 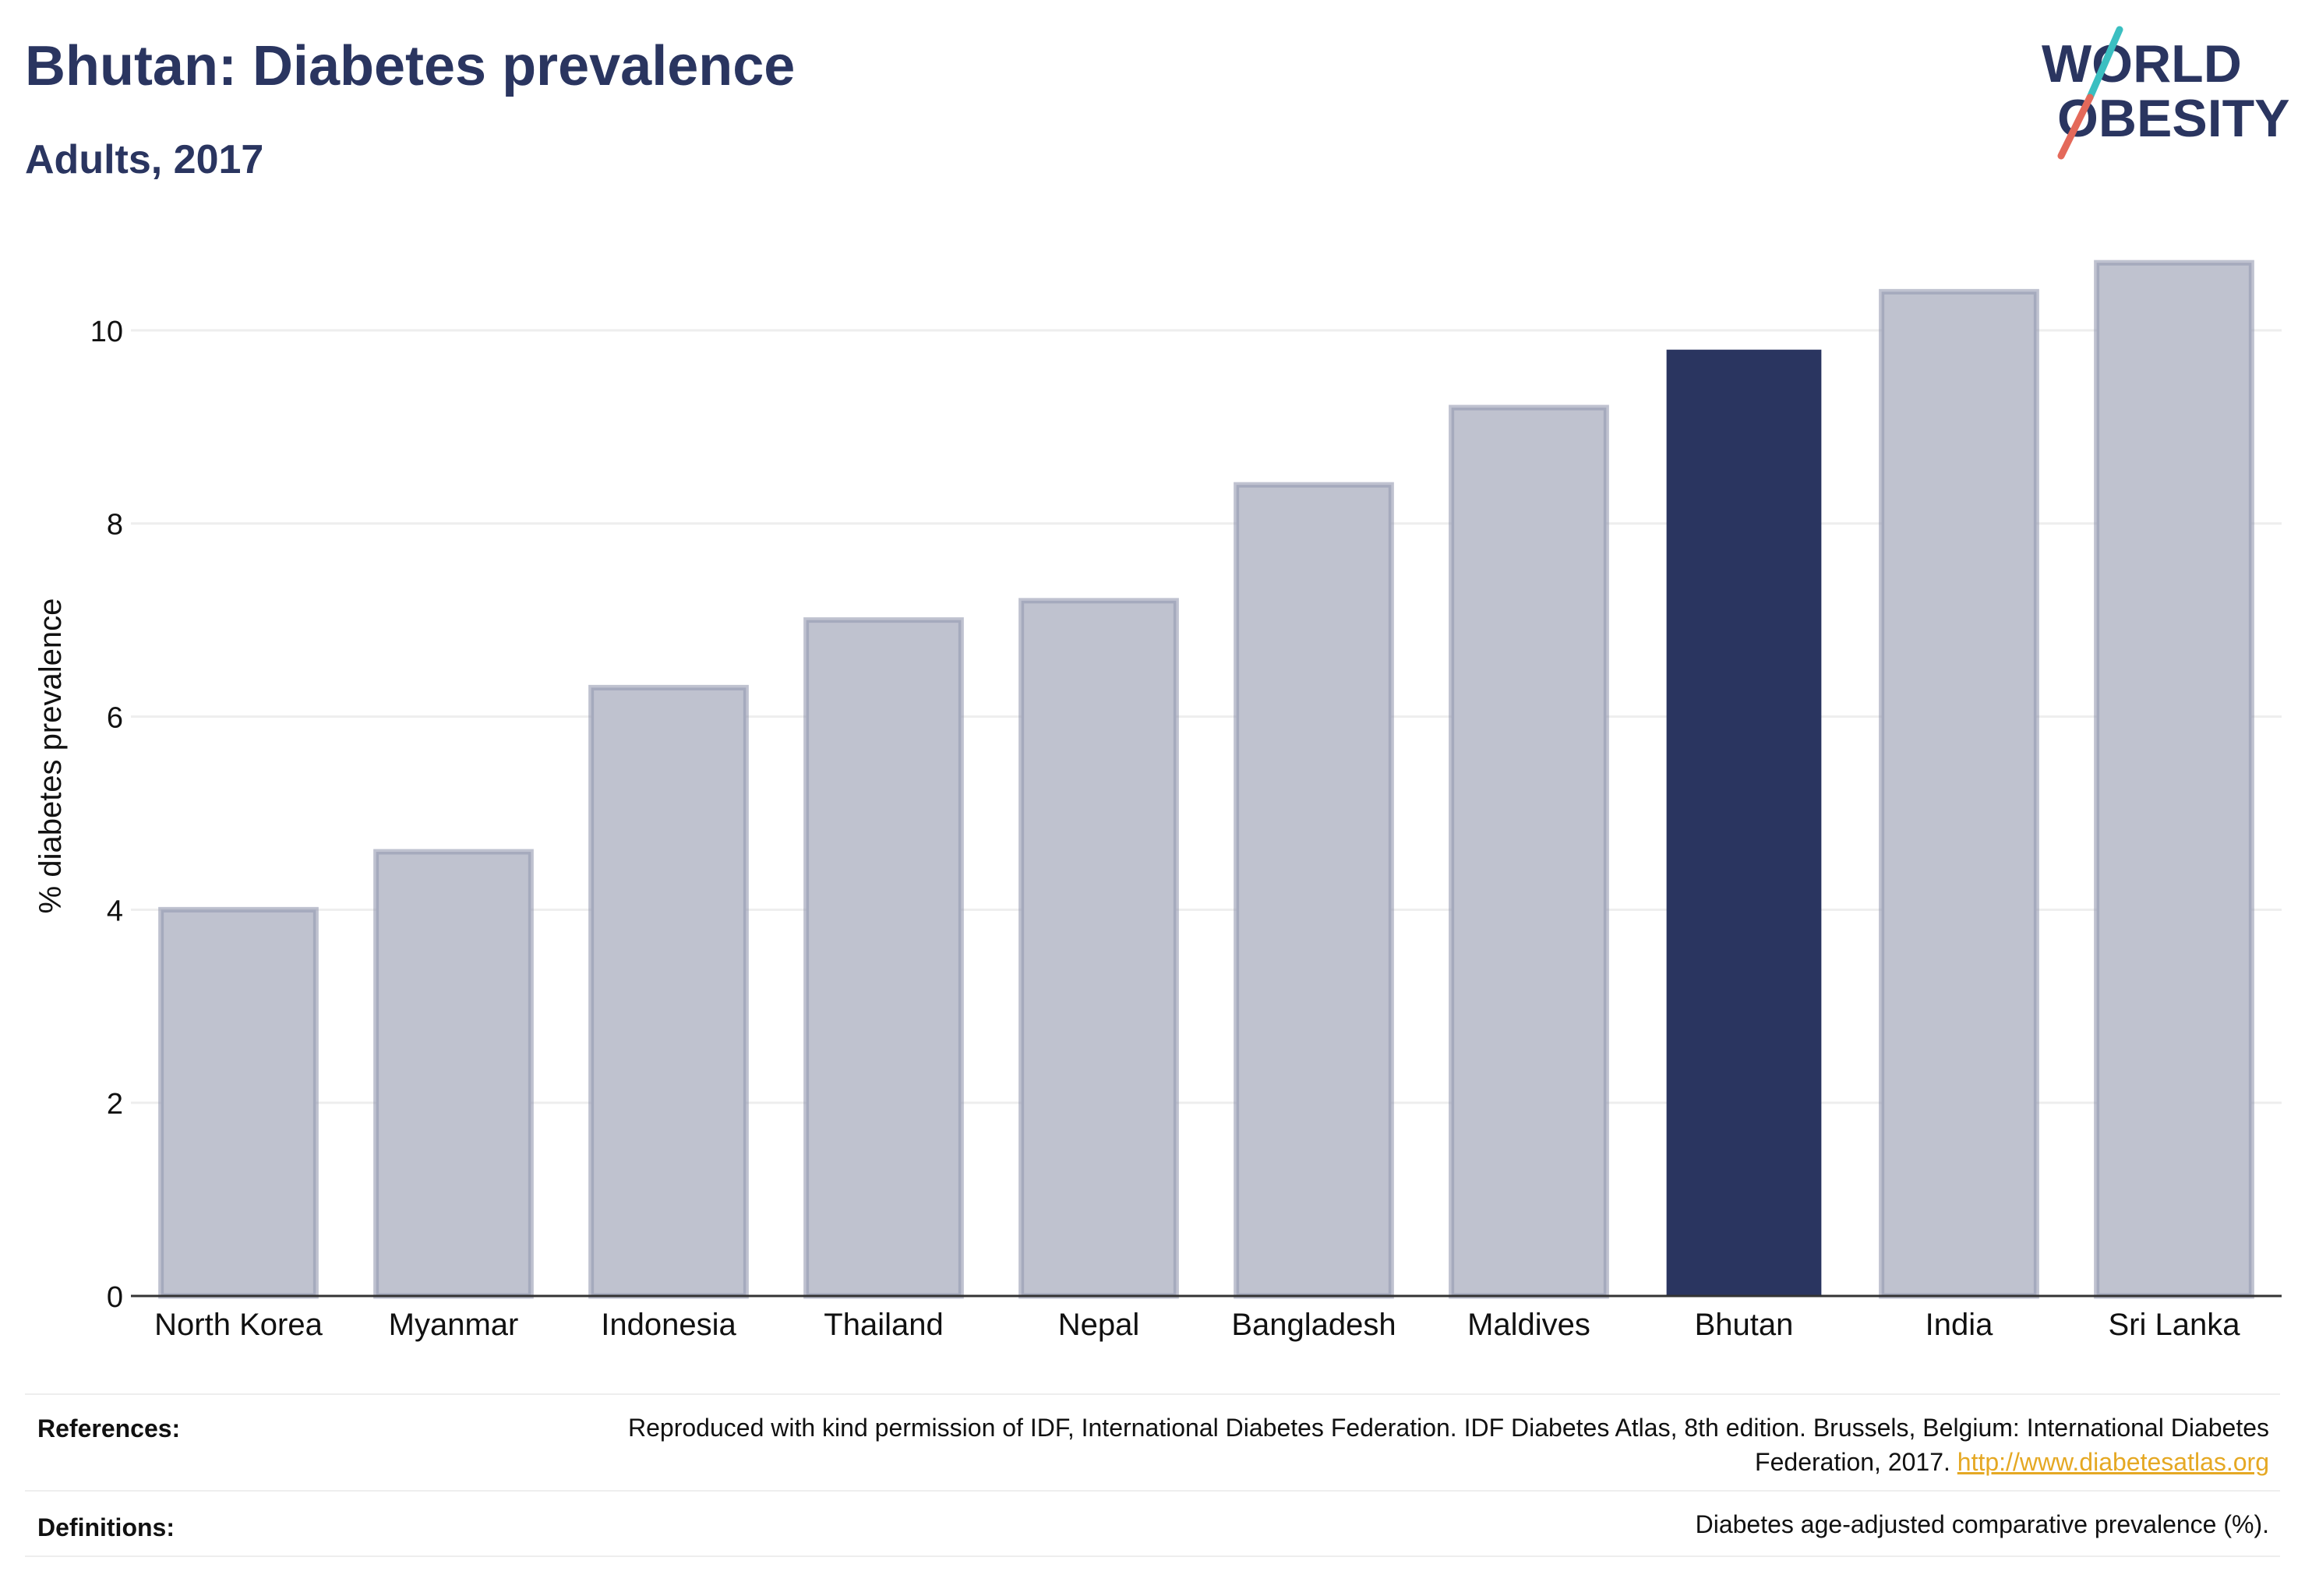 What do you see at coordinates (1152, 1491) in the screenshot?
I see `footer-divider-middle` at bounding box center [1152, 1491].